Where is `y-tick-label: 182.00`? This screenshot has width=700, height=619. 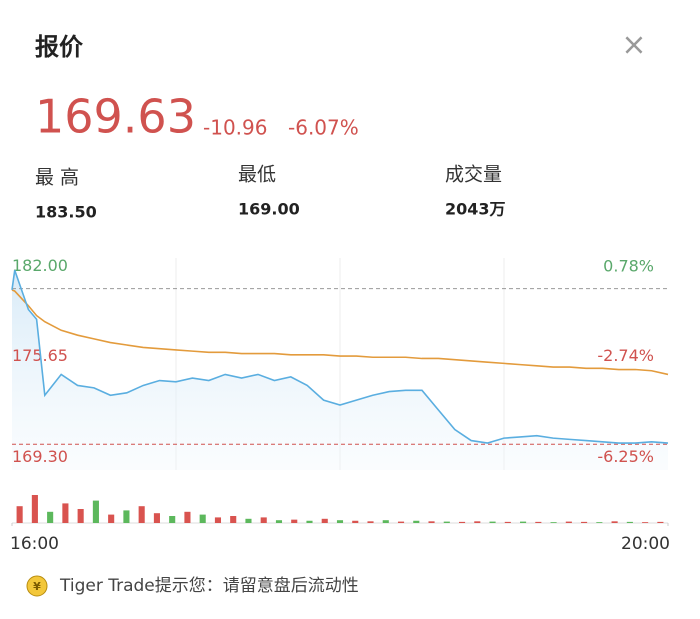 y-tick-label: 182.00 is located at coordinates (40, 265).